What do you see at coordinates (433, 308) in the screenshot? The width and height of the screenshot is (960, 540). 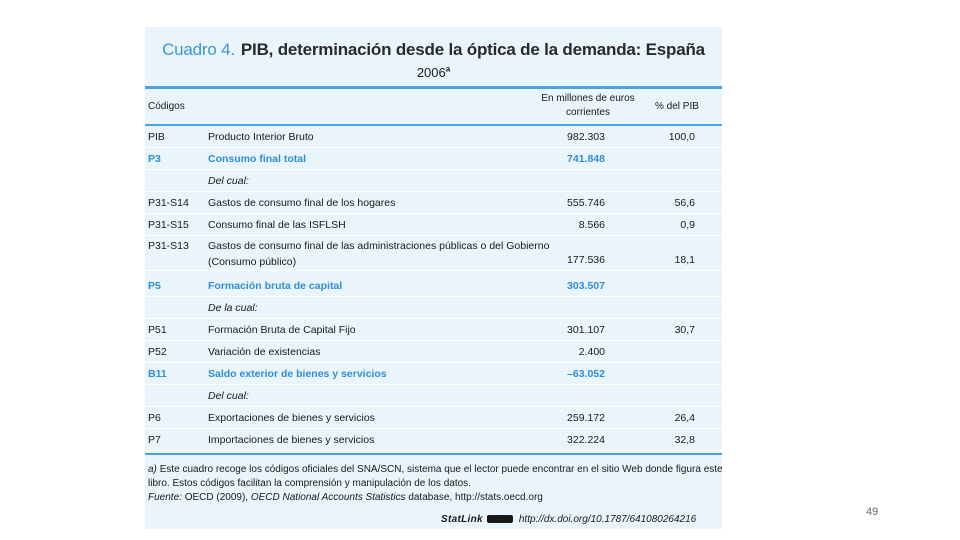 I see `table-row: De la cual:` at bounding box center [433, 308].